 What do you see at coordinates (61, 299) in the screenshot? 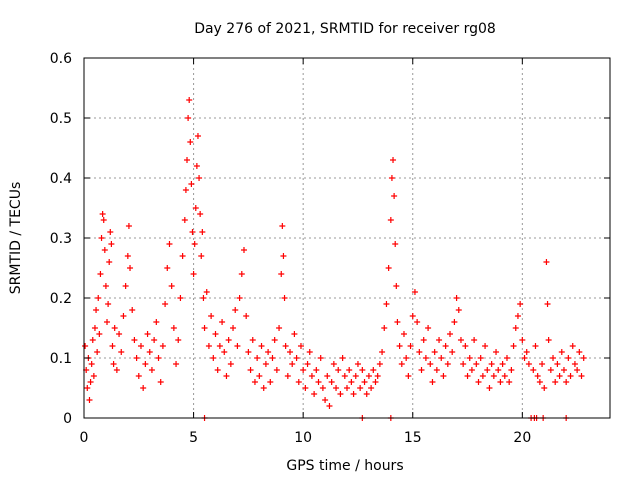
I see `y-tick-label: 0.2` at bounding box center [61, 299].